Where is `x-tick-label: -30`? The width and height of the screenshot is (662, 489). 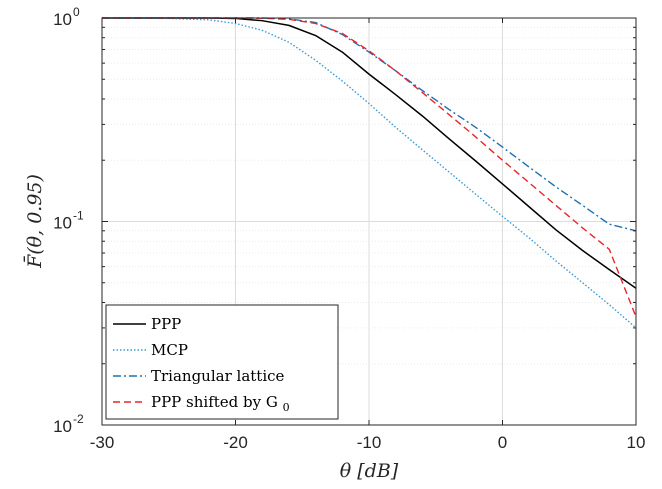 x-tick-label: -30 is located at coordinates (102, 442).